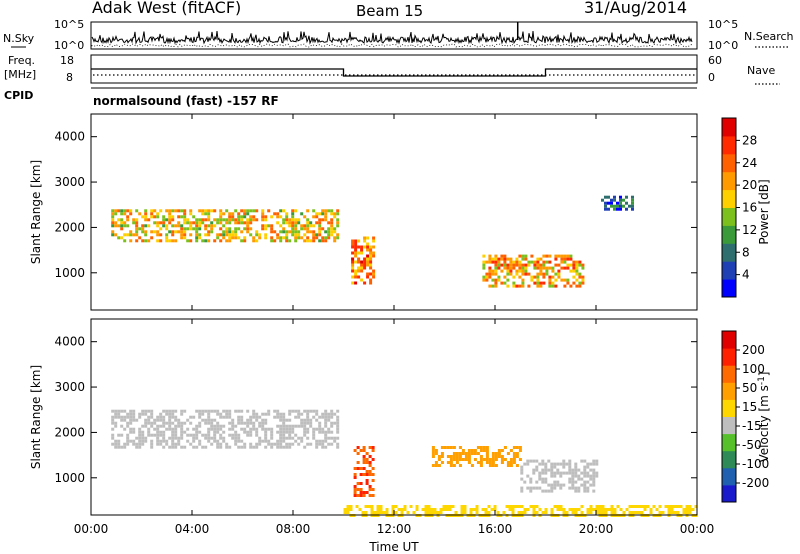 The height and width of the screenshot is (554, 800). I want to click on freq-trace, so click(394, 72).